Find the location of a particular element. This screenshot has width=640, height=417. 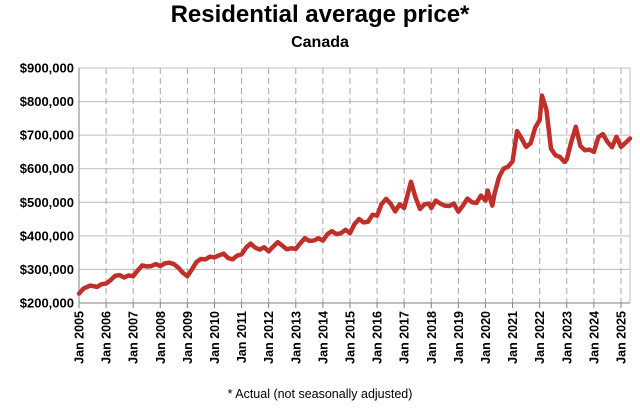

x-tick-label: Jan 2015 is located at coordinates (350, 337).